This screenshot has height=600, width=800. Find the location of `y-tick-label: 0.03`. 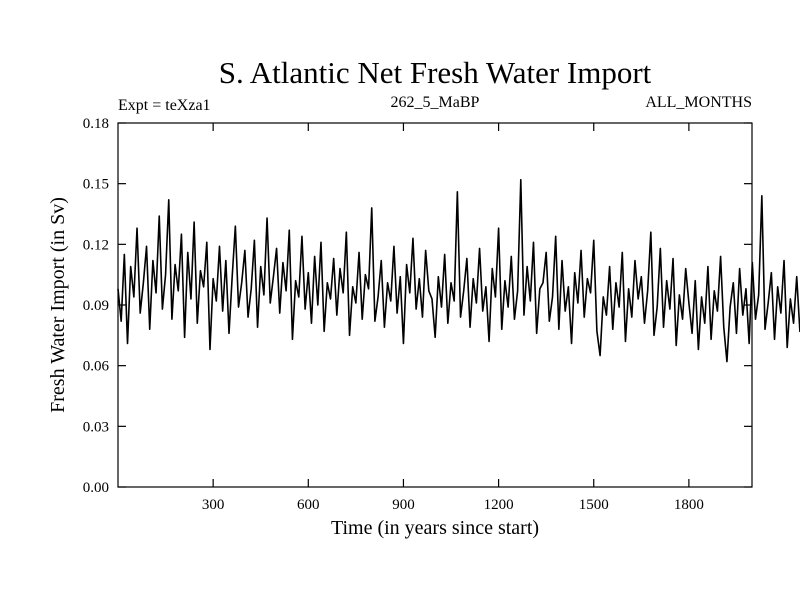

y-tick-label: 0.03 is located at coordinates (96, 427).